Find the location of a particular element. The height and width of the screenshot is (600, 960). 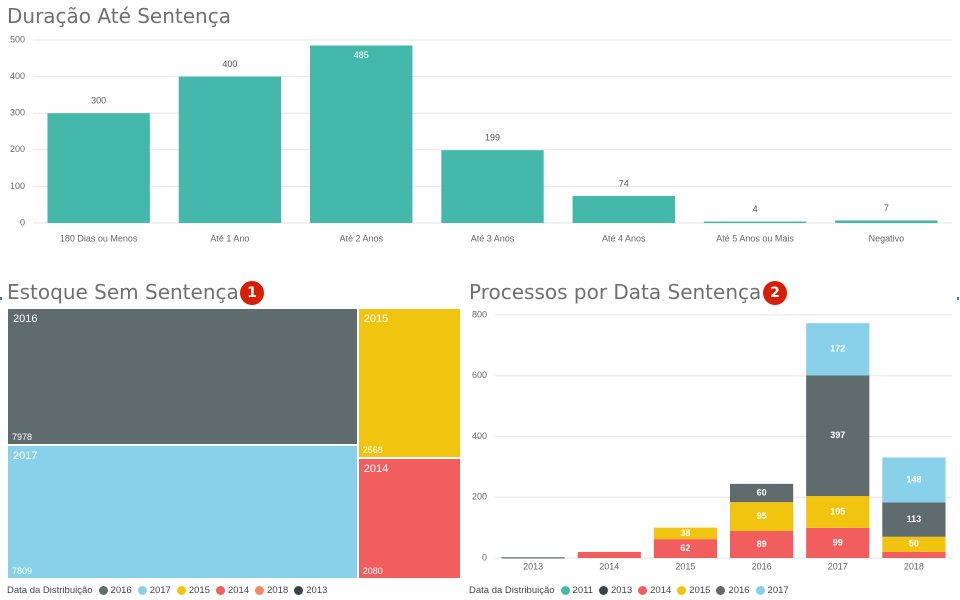

treemap-value-label: 2568 is located at coordinates (372, 449).